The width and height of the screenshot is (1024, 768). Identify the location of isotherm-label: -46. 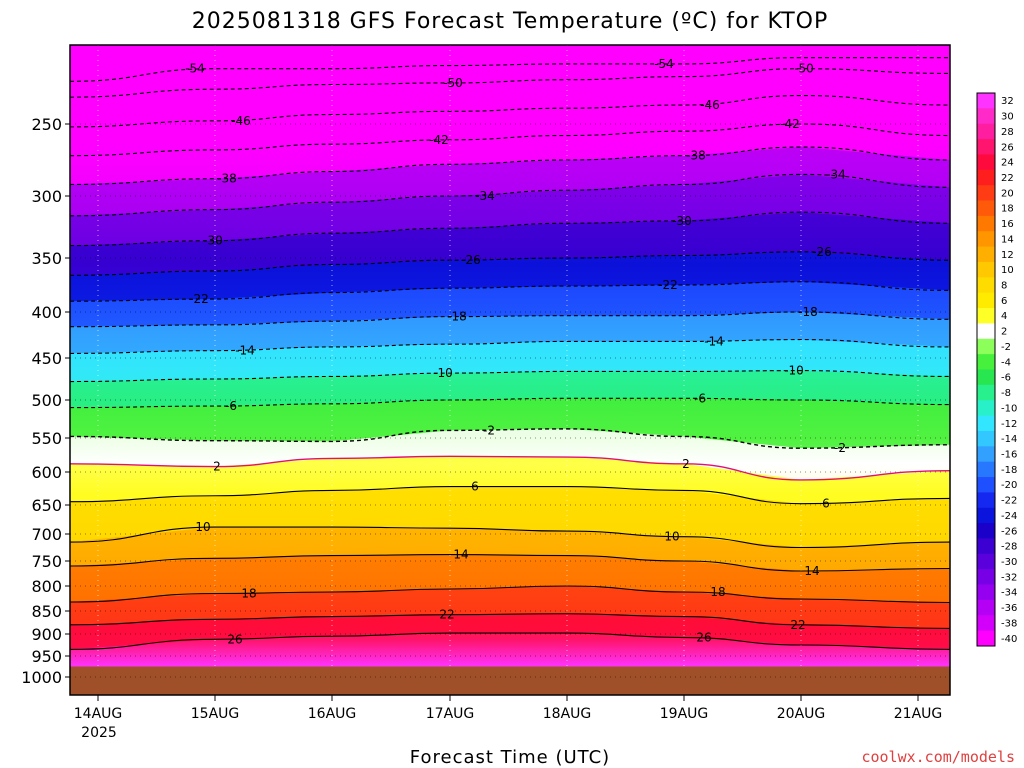
(710, 105).